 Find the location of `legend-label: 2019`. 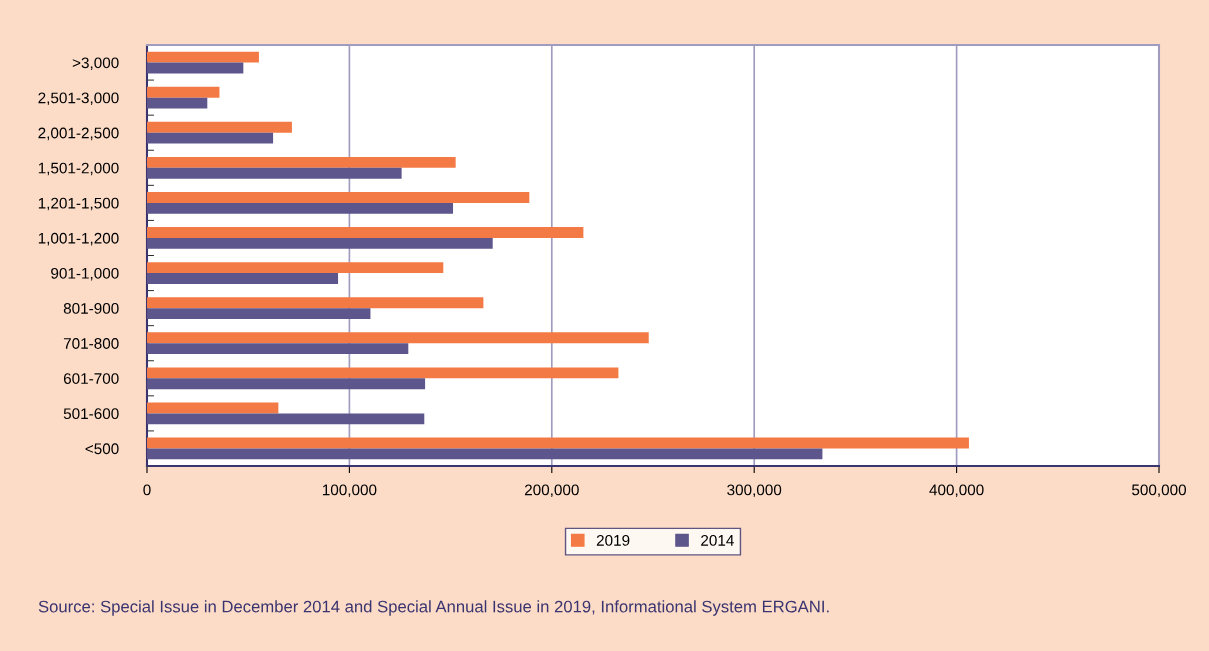

legend-label: 2019 is located at coordinates (613, 540).